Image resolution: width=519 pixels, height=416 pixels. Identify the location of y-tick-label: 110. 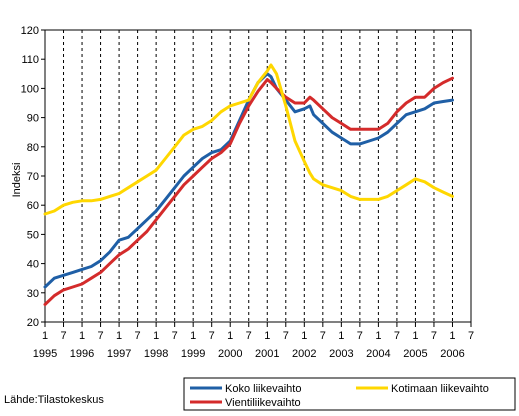
(30, 60).